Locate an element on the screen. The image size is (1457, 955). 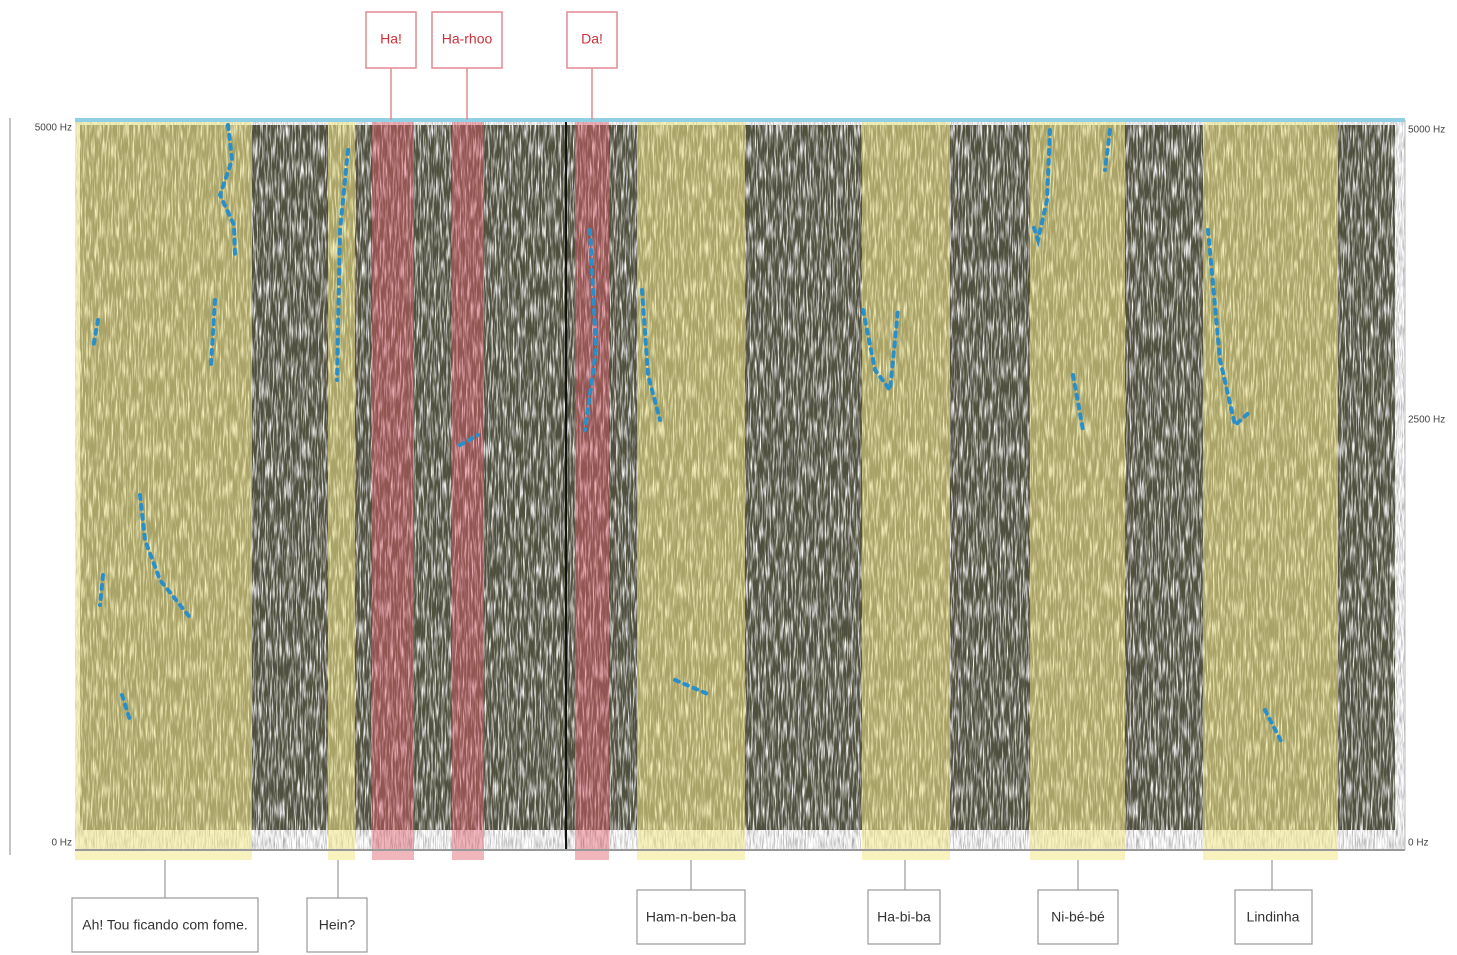
bottom-label-boxes is located at coordinates (692, 906).